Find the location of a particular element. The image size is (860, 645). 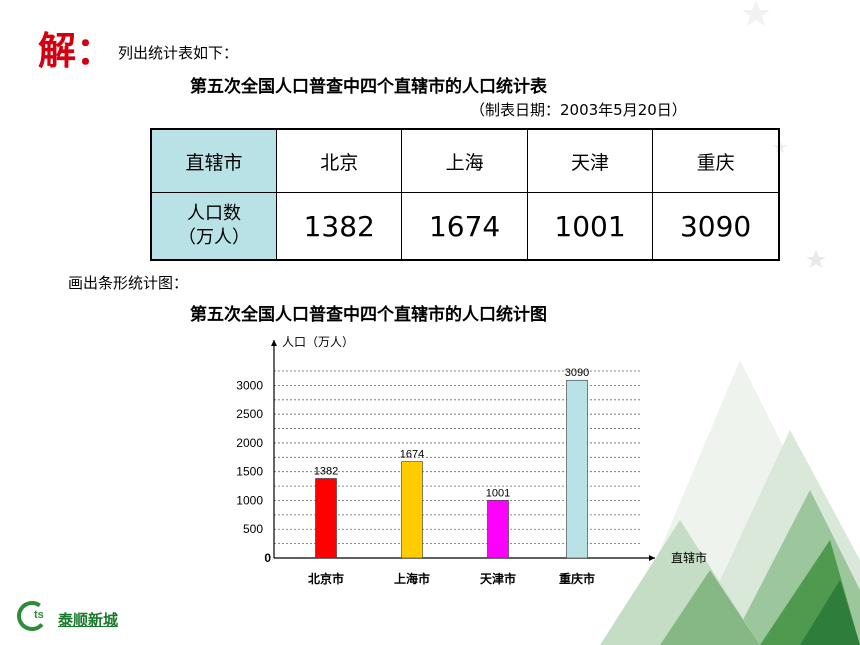

y-tick-label: 2000 is located at coordinates (249, 443).